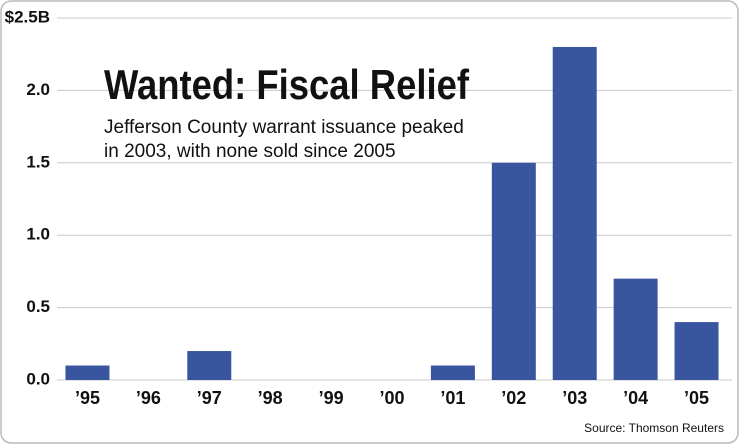 This screenshot has height=445, width=740. What do you see at coordinates (635, 398) in the screenshot?
I see `x-tick-label: ’04` at bounding box center [635, 398].